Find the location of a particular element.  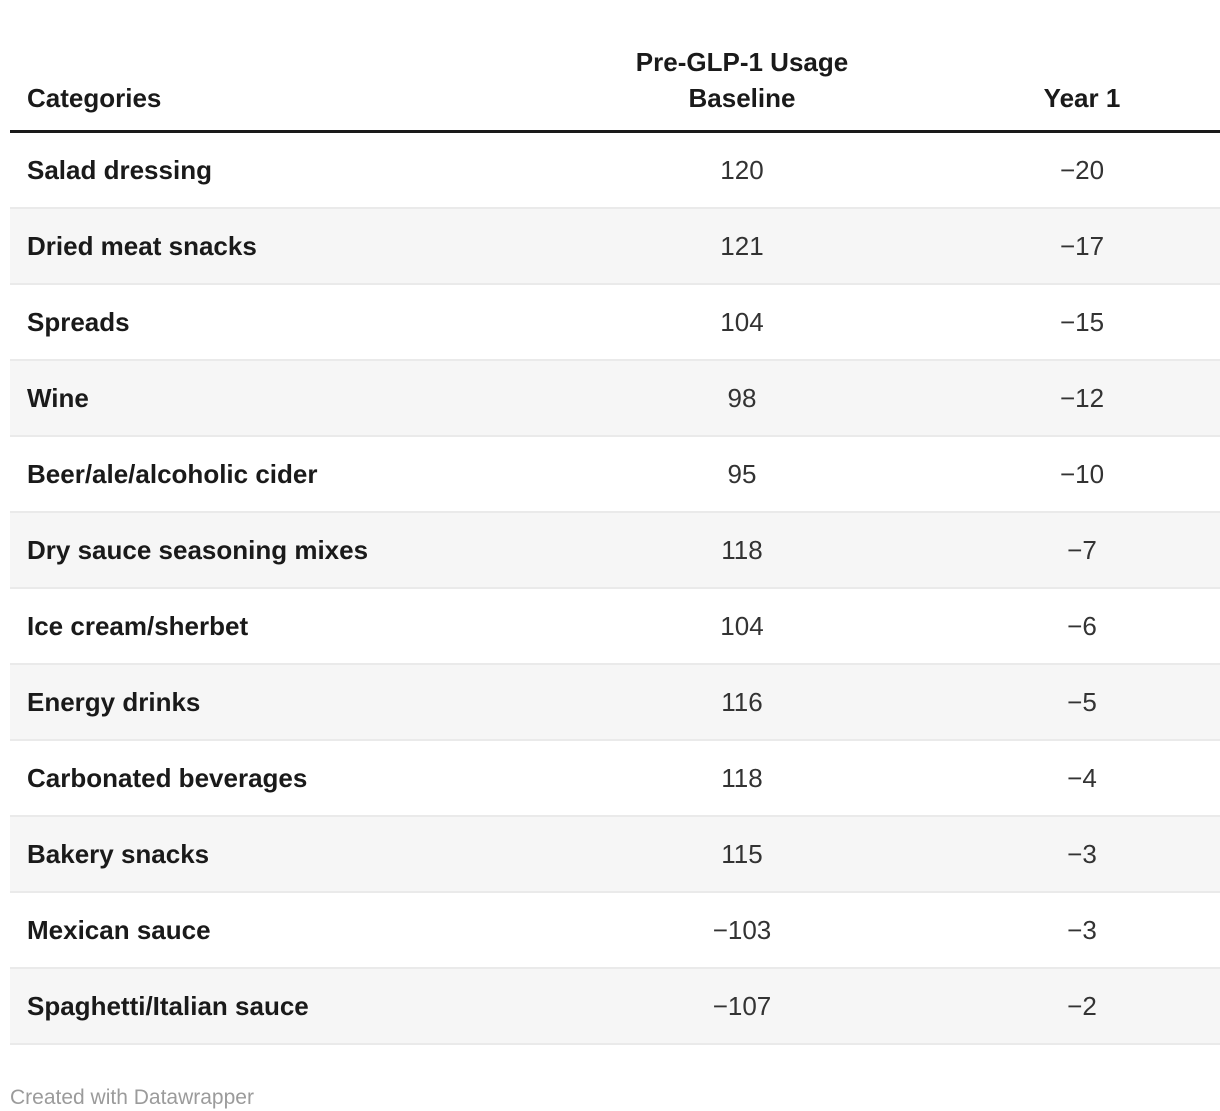

datawrapper-attribution-link: Created with Datawrapper is located at coordinates (132, 1097).